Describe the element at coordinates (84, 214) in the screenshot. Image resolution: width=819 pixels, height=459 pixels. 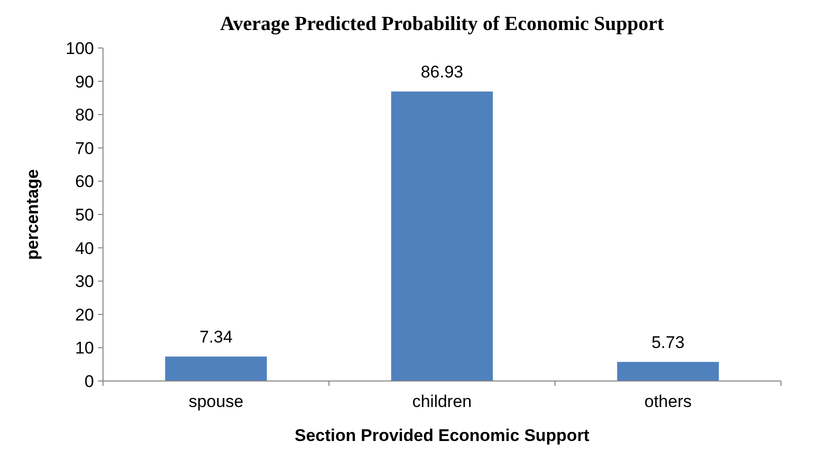
I see `y-tick-label: 50` at that location.